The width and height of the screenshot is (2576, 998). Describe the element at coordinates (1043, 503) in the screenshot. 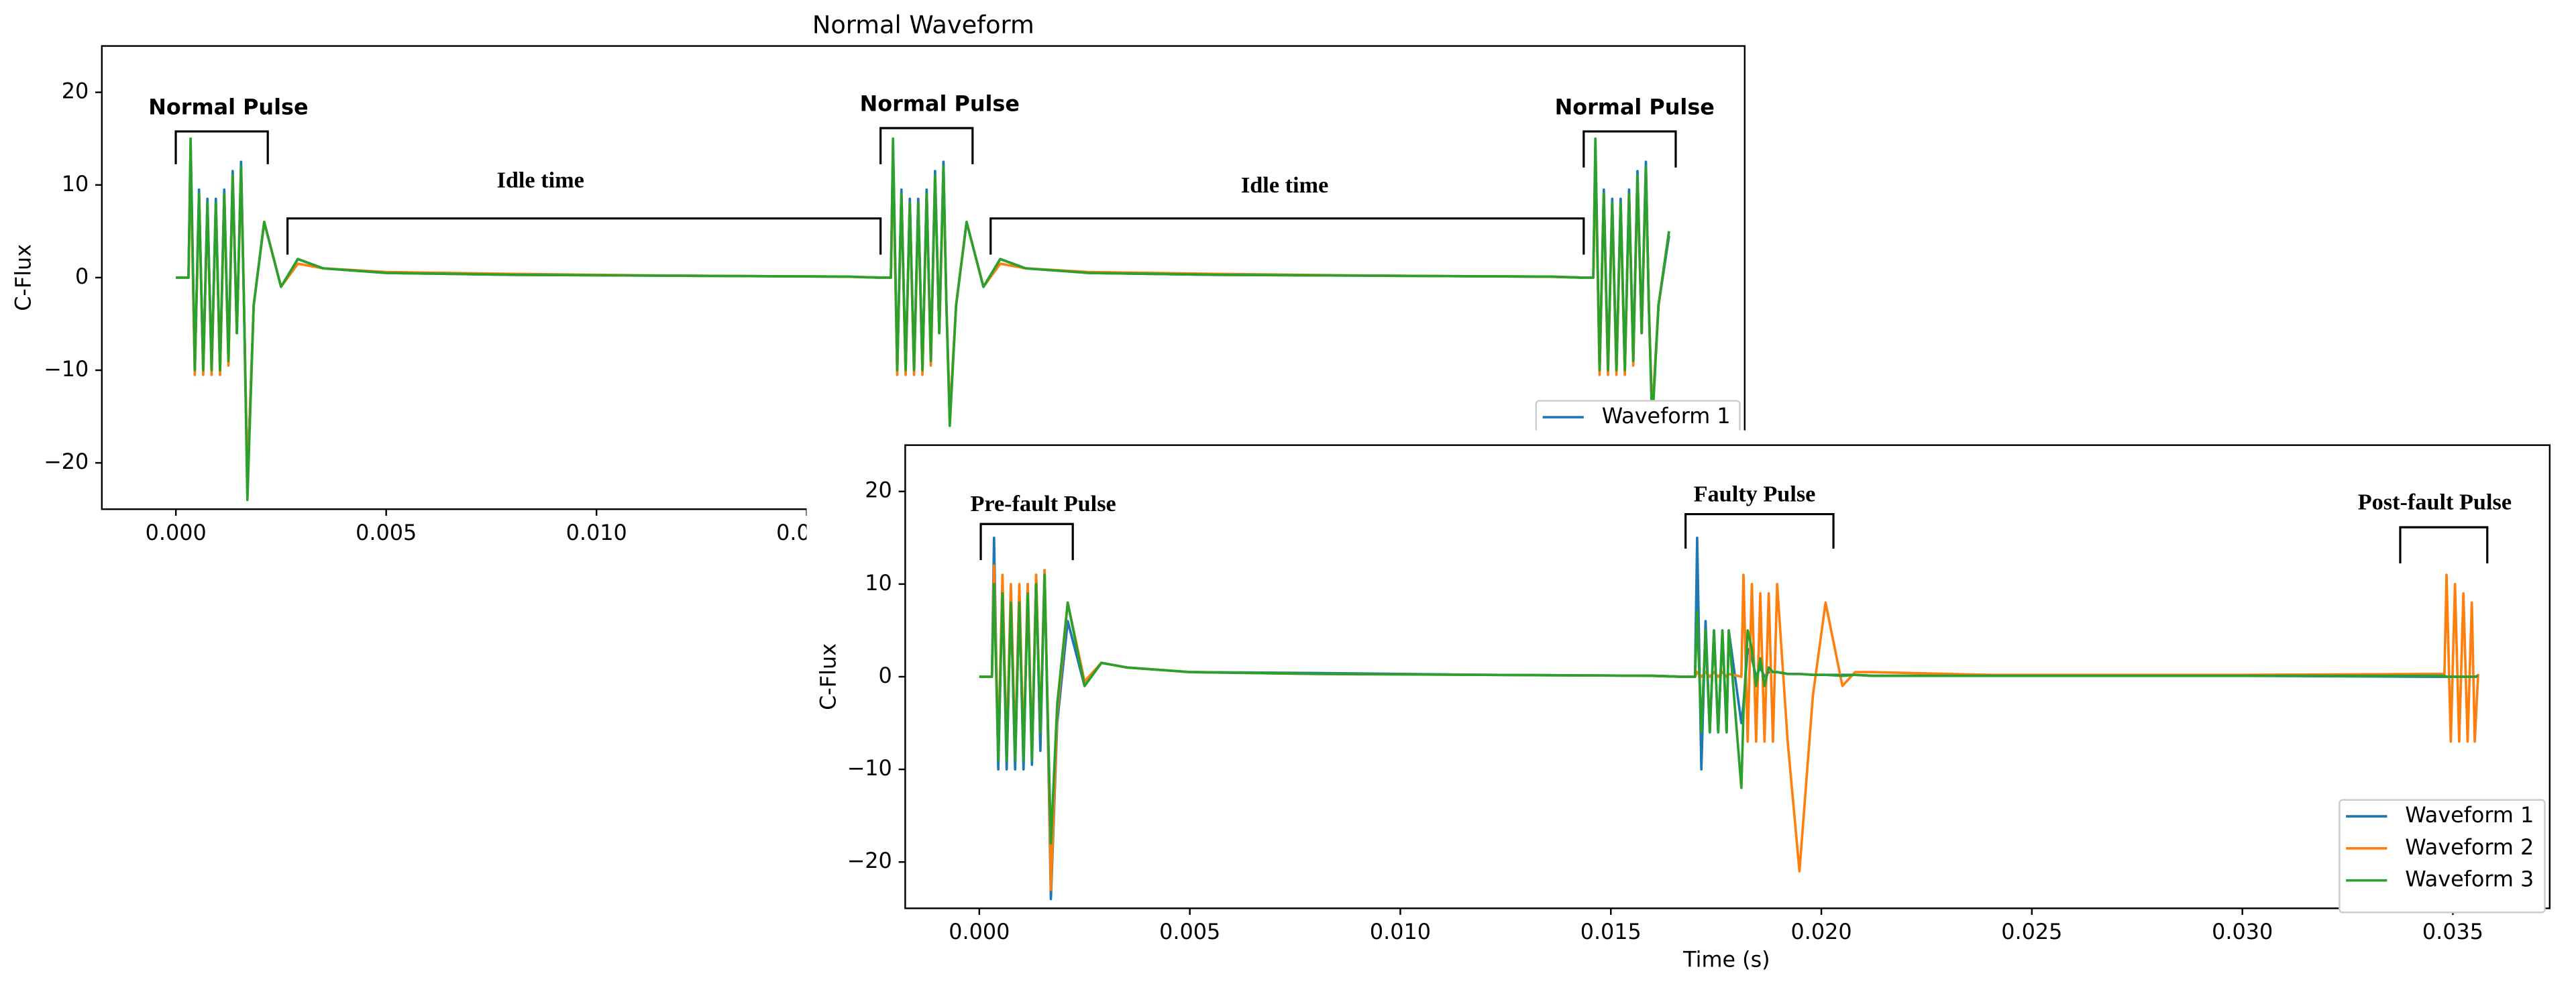

I see `annotation: Pre-fault Pulse` at that location.